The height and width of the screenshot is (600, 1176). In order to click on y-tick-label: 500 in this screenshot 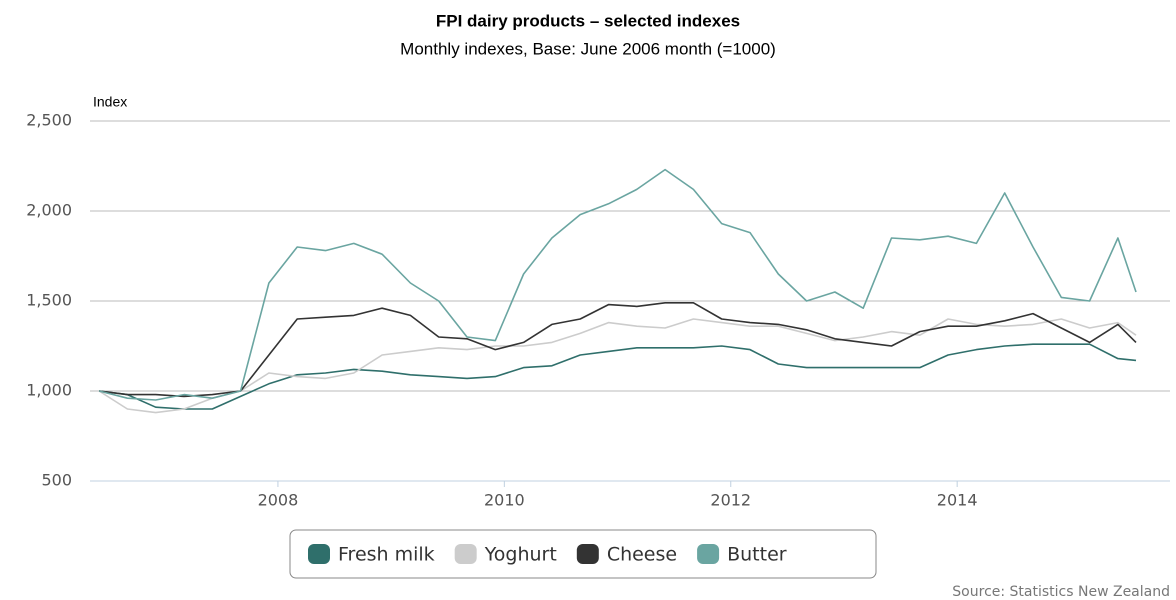, I will do `click(56, 480)`.